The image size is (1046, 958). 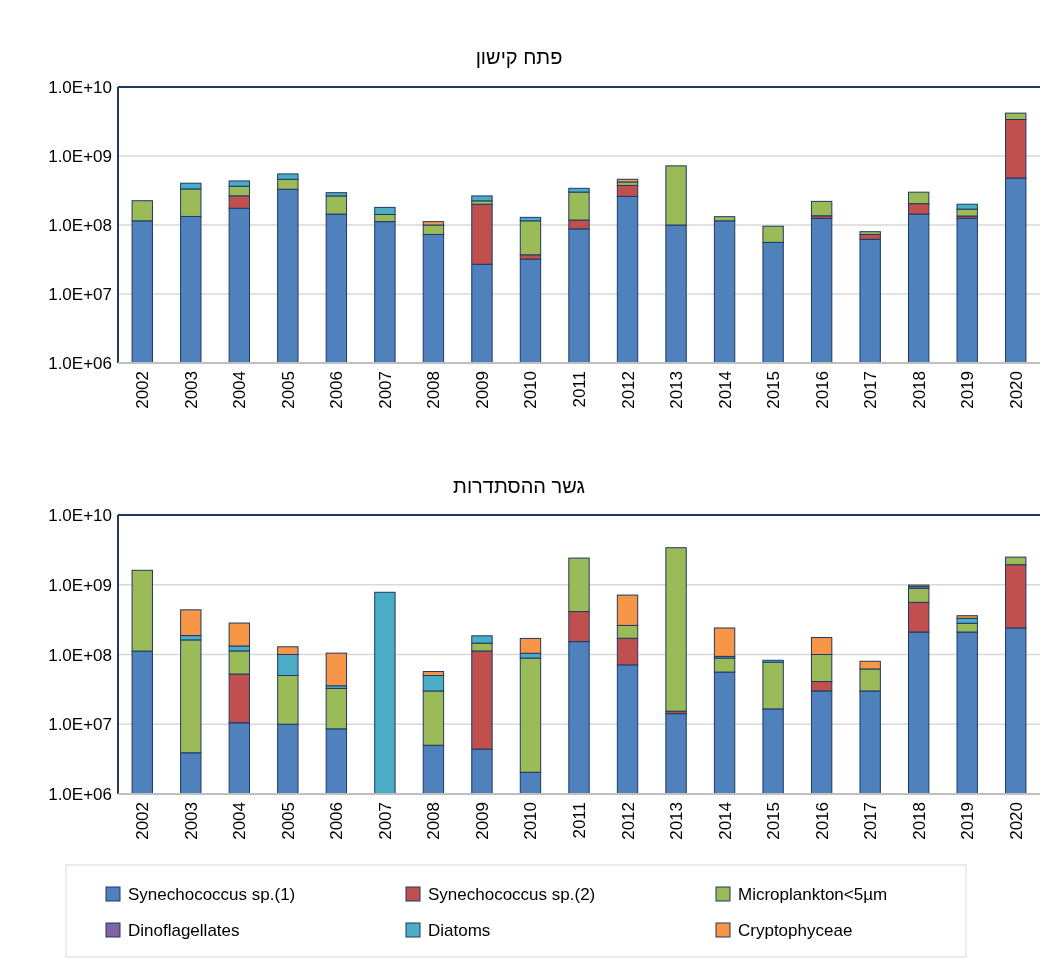 I want to click on legend-label: Synechococcus sp.(1), so click(x=212, y=894).